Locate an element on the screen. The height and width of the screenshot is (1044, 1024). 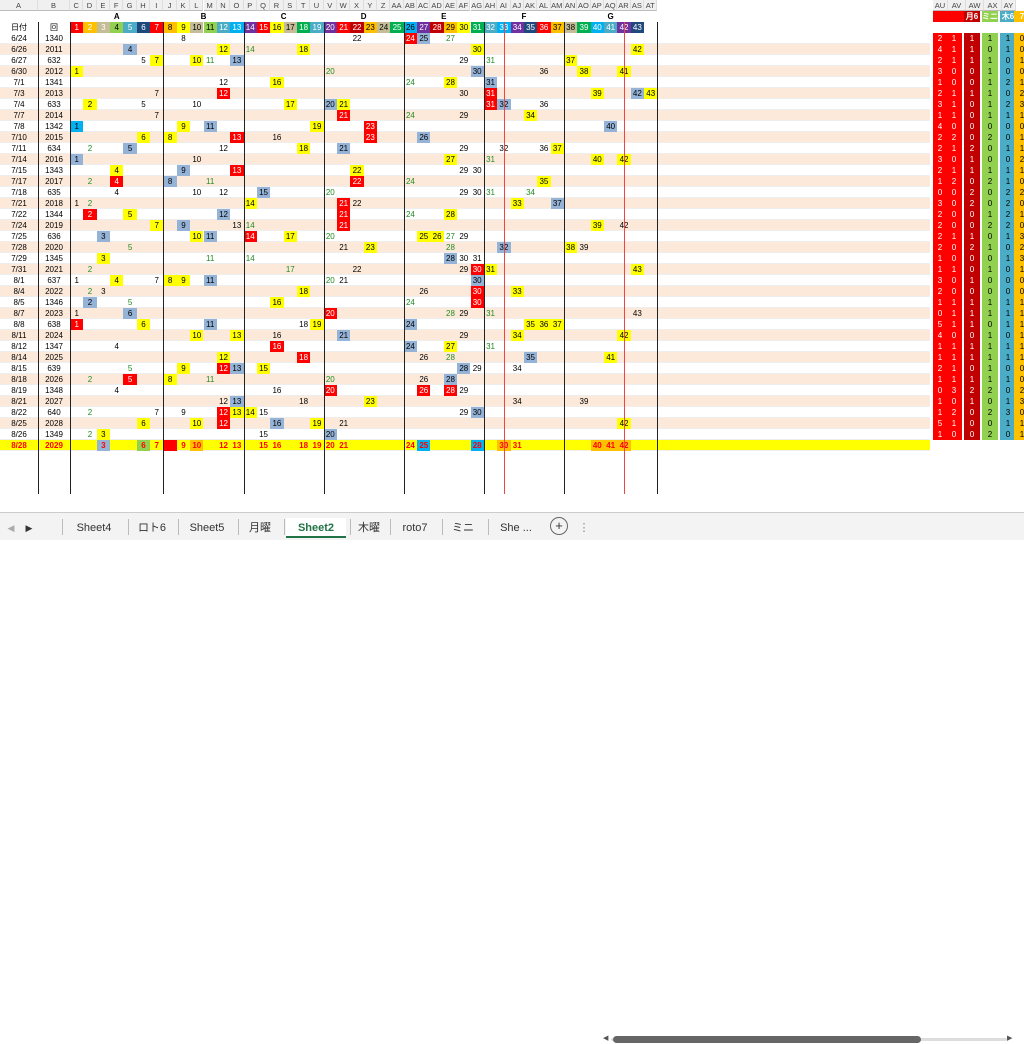
number-cell: 7 is located at coordinates (156, 412).